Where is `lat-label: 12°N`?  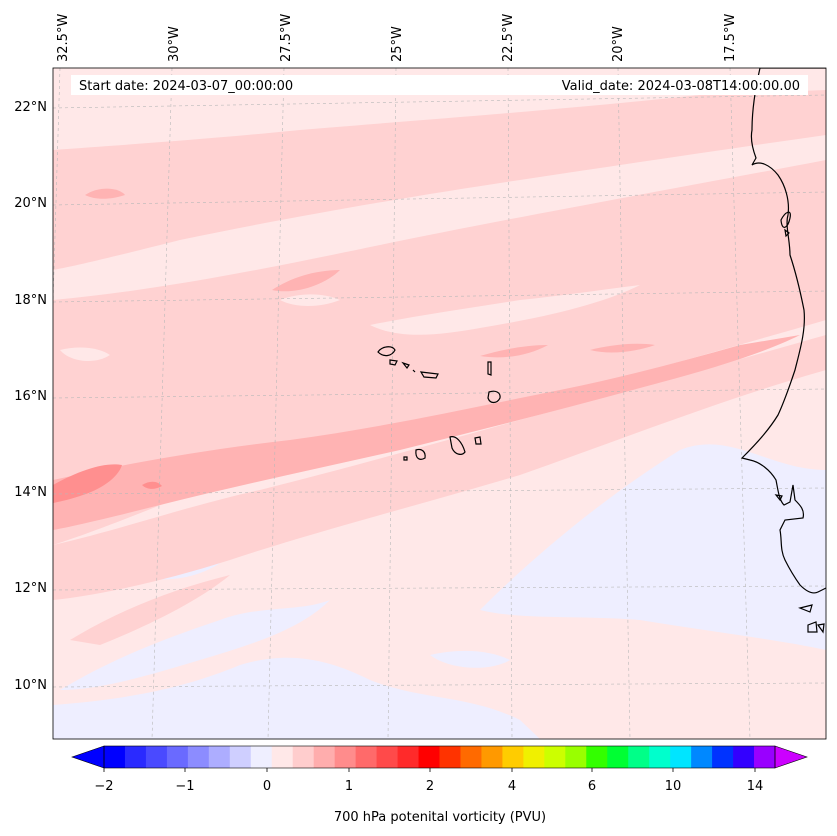
lat-label: 12°N is located at coordinates (30, 588).